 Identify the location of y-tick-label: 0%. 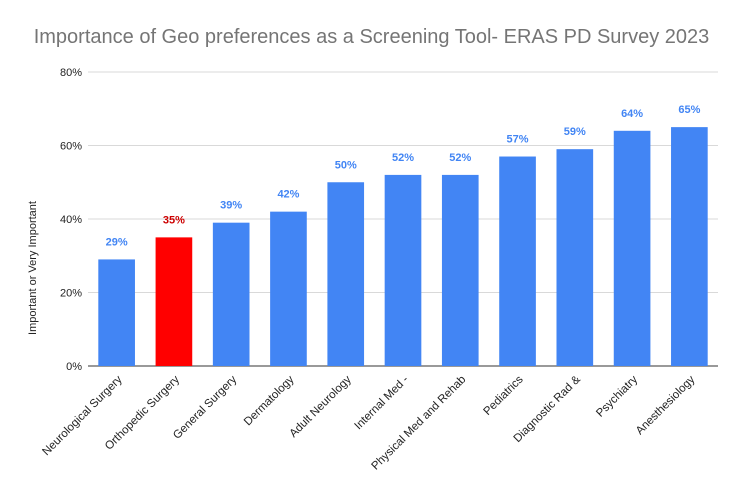
(74, 367).